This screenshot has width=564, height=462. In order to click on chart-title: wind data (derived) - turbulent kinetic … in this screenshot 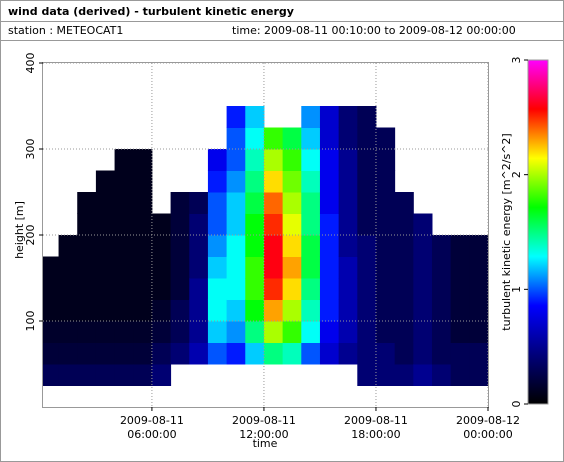, I will do `click(151, 11)`.